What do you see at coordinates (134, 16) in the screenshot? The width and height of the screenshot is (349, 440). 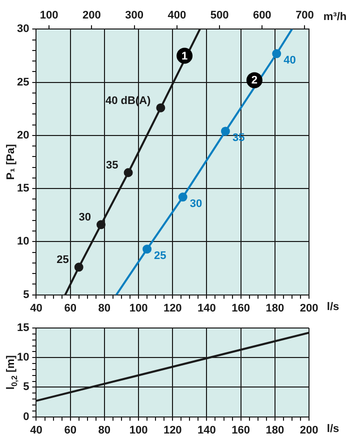 I see `x2-tick-label: 300` at bounding box center [134, 16].